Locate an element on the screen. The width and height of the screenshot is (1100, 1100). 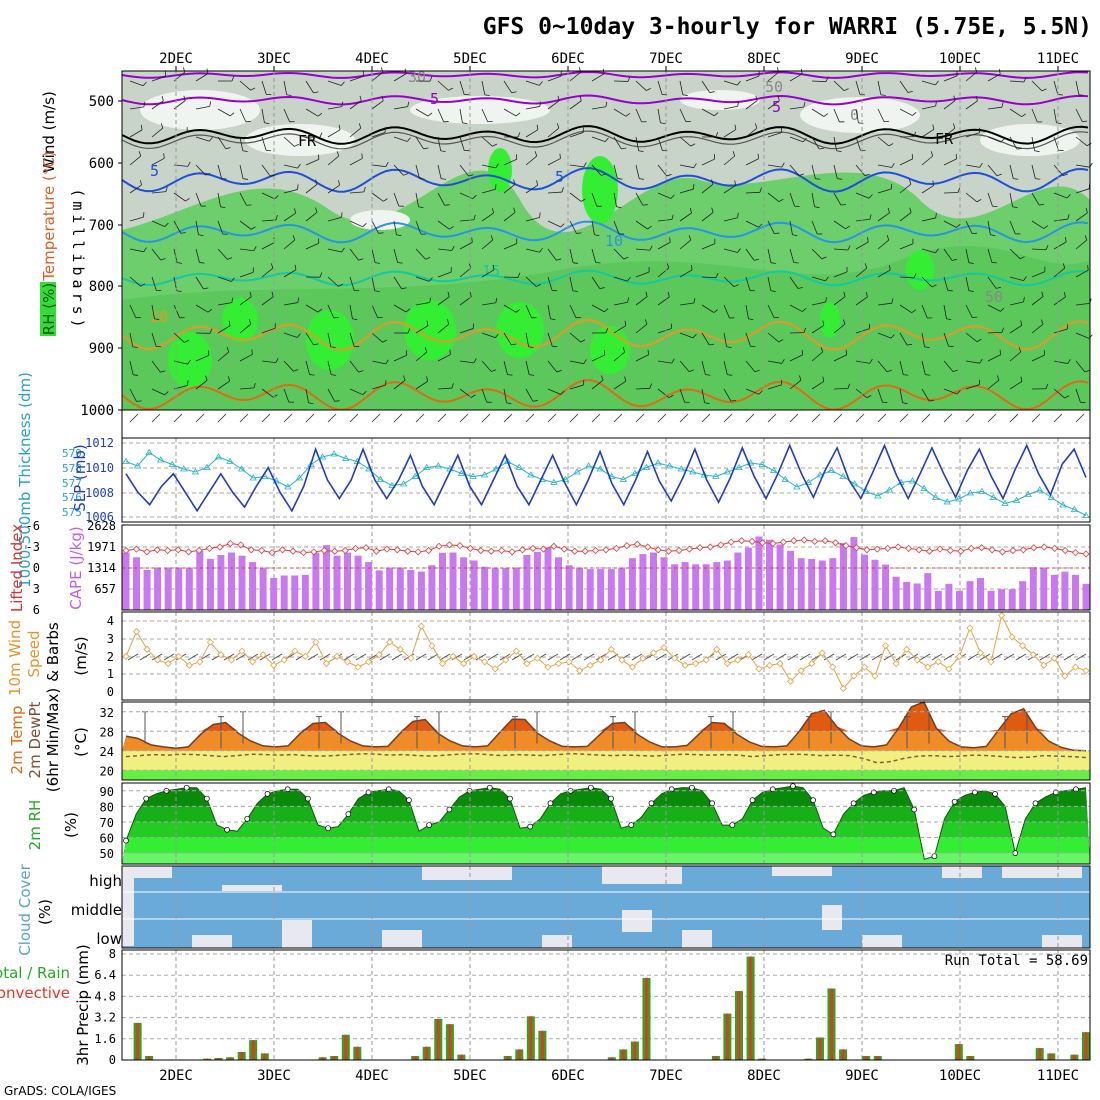
contour-minus10 is located at coordinates (605, 74).